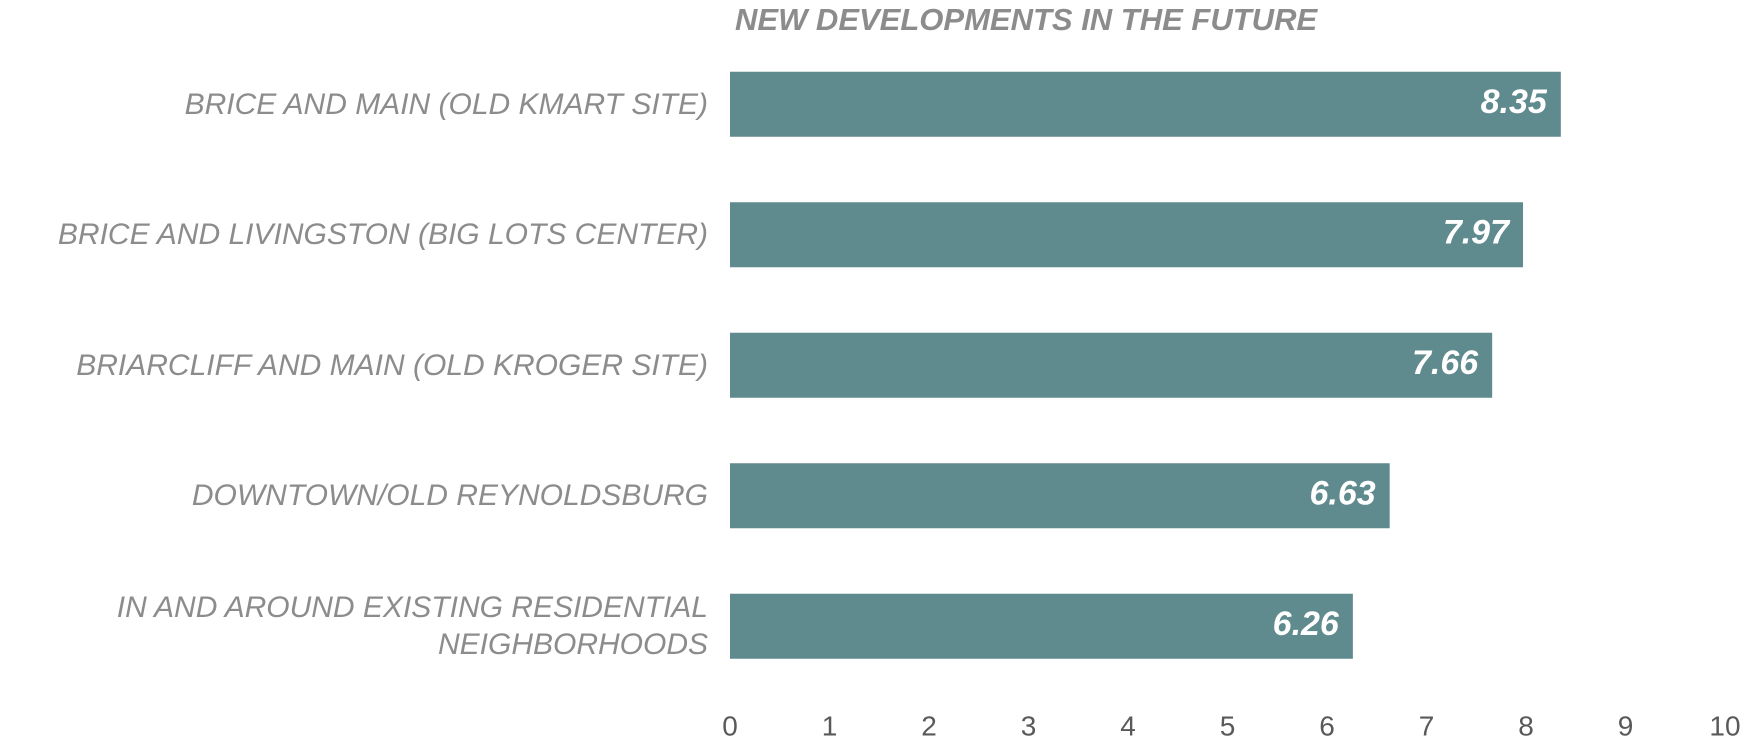 This screenshot has width=1749, height=743. What do you see at coordinates (449, 496) in the screenshot?
I see `category-label: DOWNTOWN/OLD REYNOLDSBURG` at bounding box center [449, 496].